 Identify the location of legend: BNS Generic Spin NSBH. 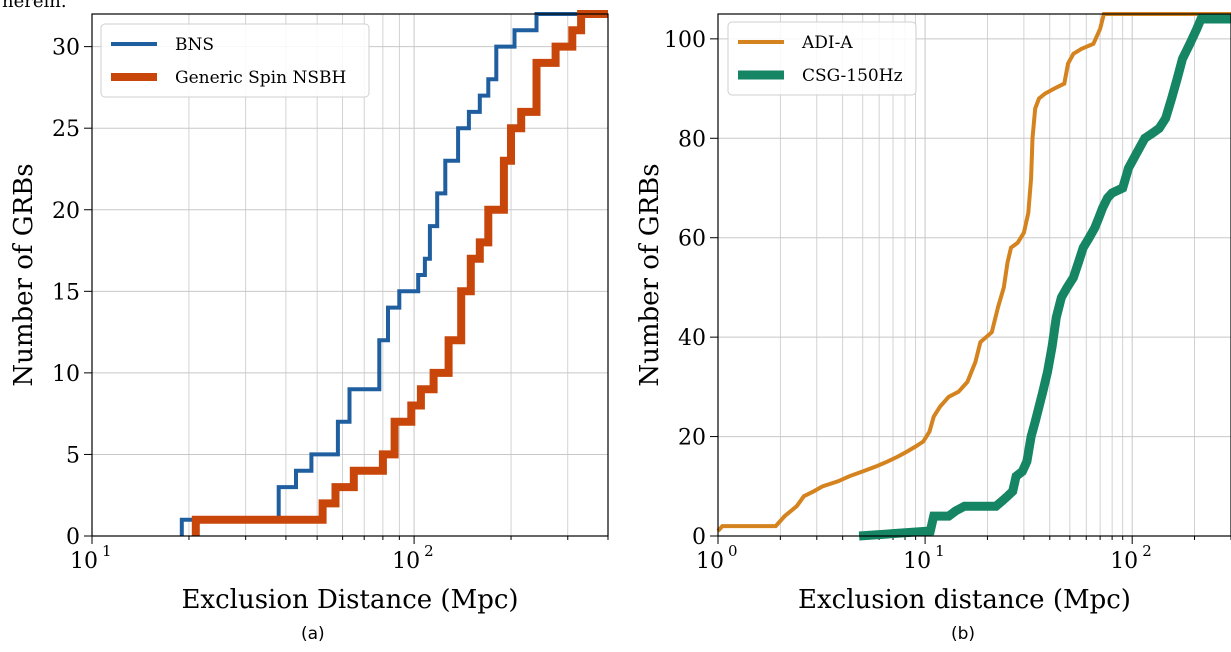
(235, 60).